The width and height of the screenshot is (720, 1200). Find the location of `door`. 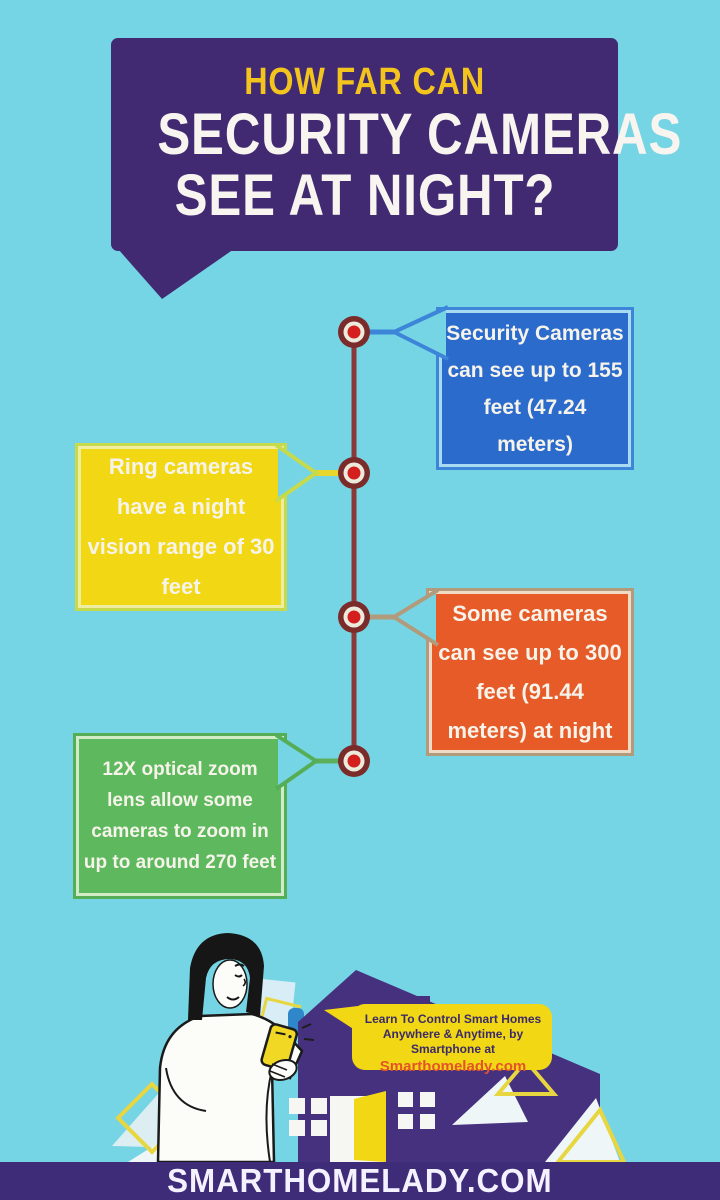

door is located at coordinates (358, 1126).